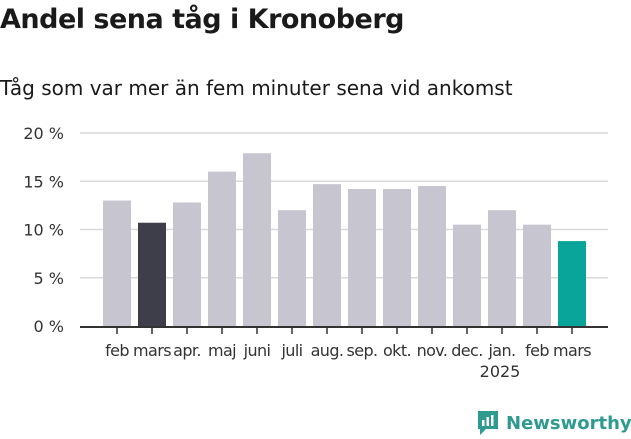 The image size is (631, 439). What do you see at coordinates (501, 350) in the screenshot?
I see `x-tick-label: jan.` at bounding box center [501, 350].